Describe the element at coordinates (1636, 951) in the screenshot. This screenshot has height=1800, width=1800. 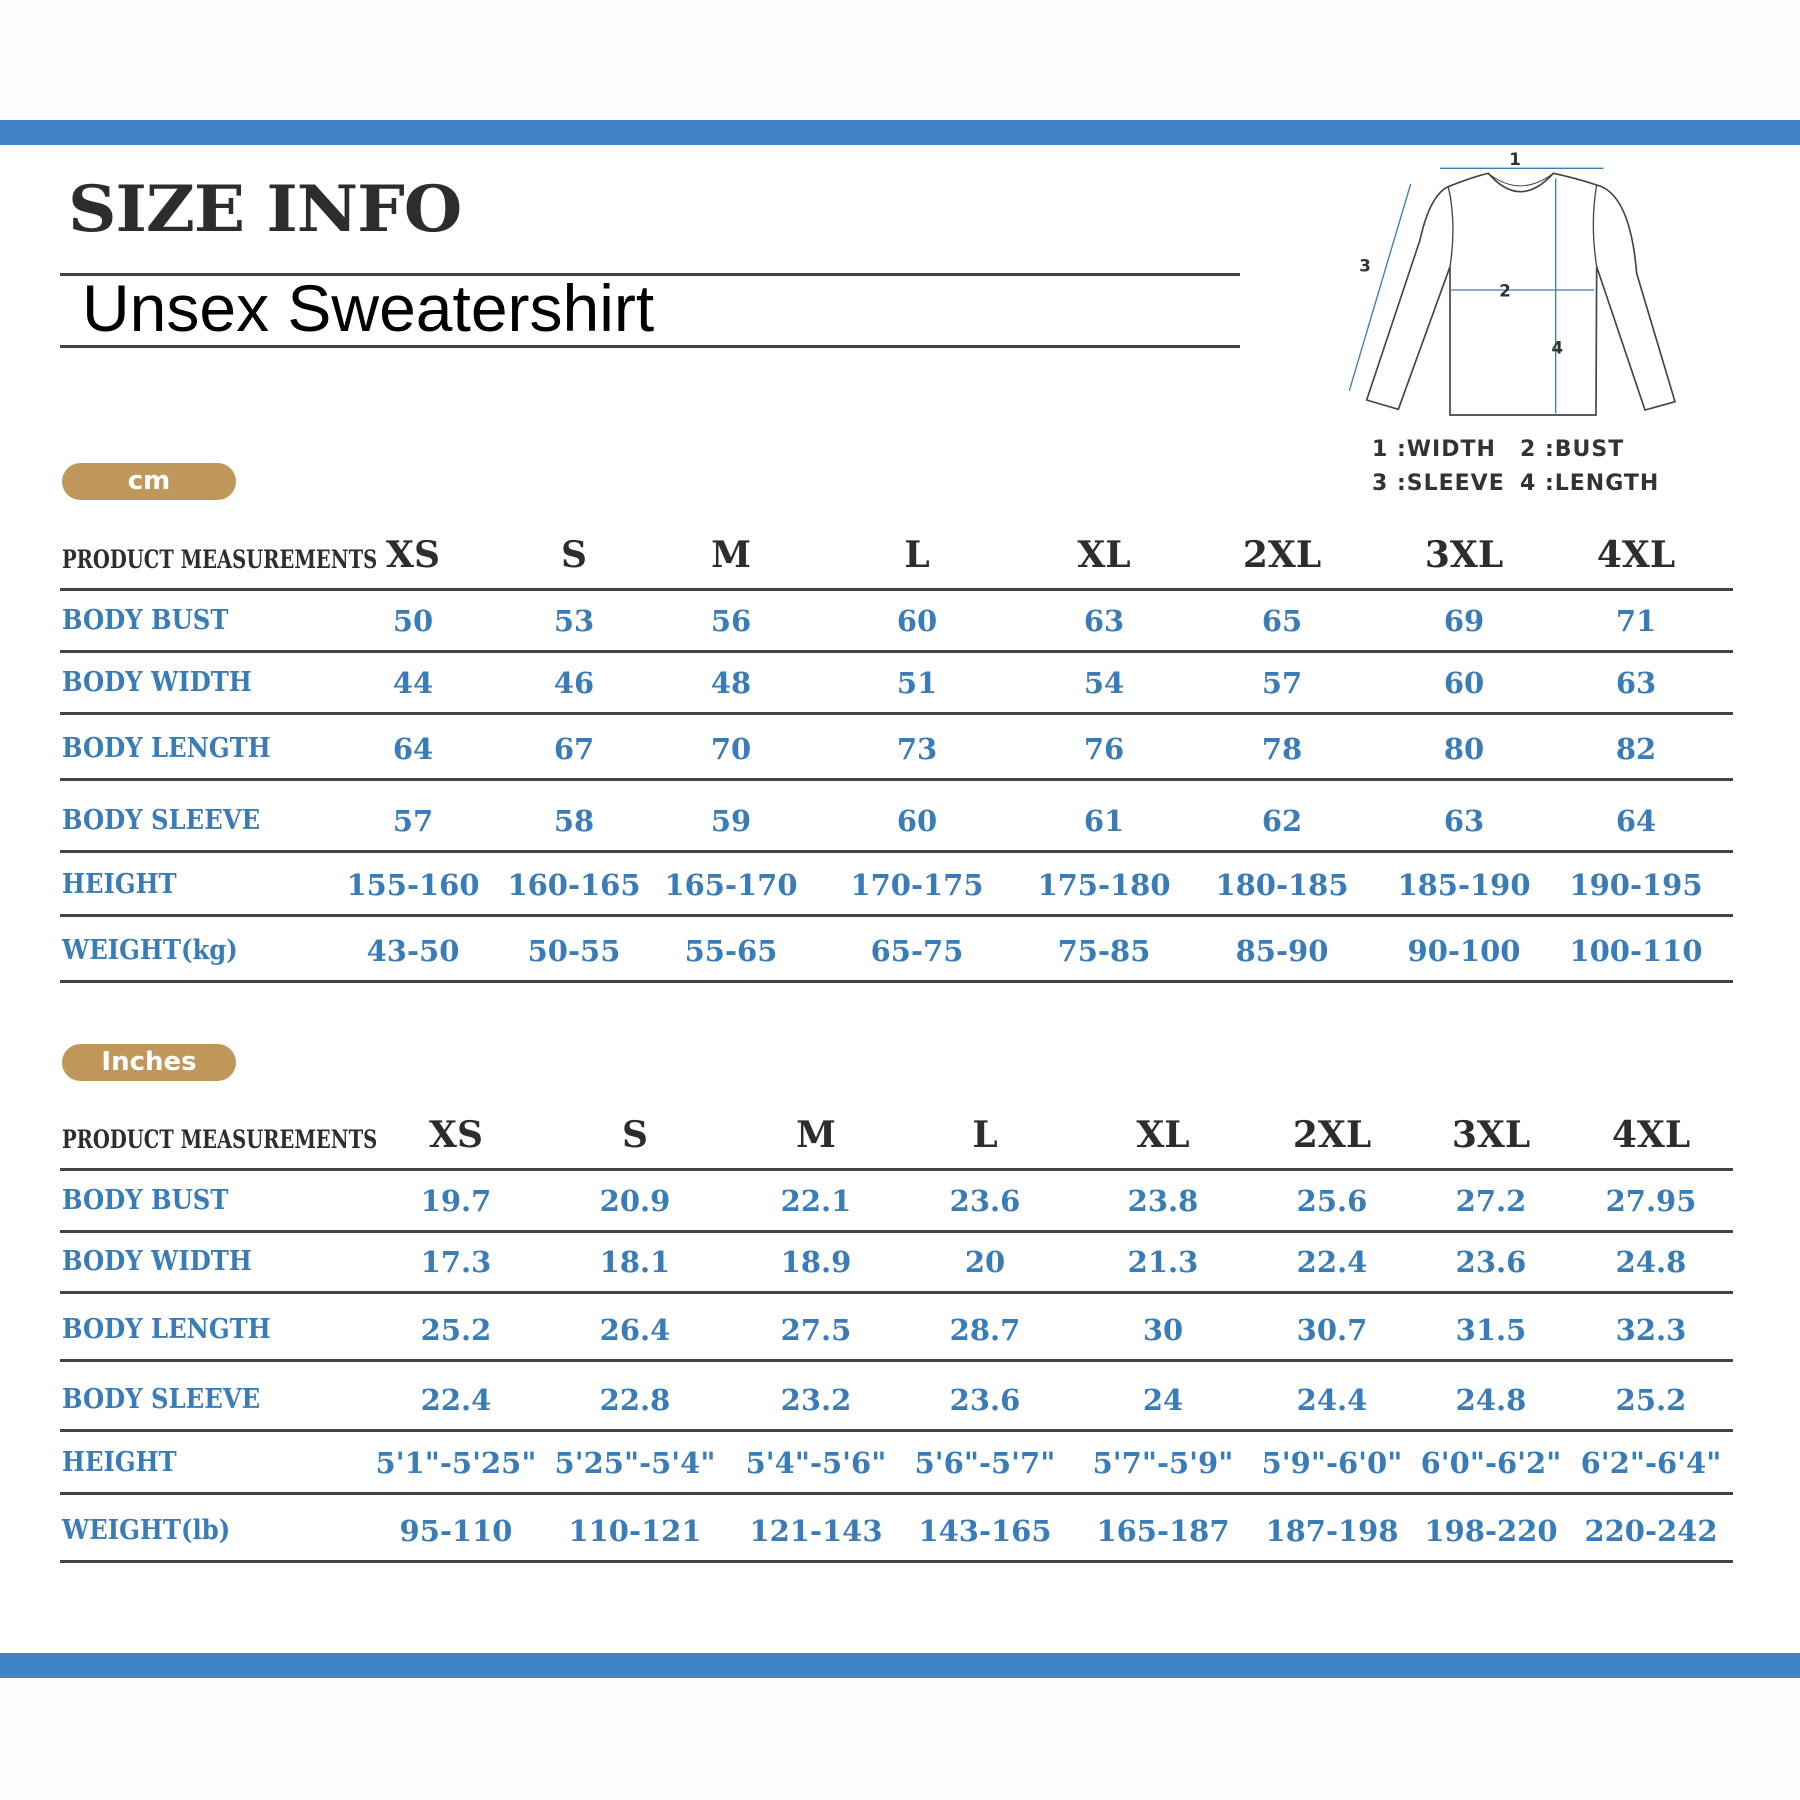
I see `table-cell: 100-110` at that location.